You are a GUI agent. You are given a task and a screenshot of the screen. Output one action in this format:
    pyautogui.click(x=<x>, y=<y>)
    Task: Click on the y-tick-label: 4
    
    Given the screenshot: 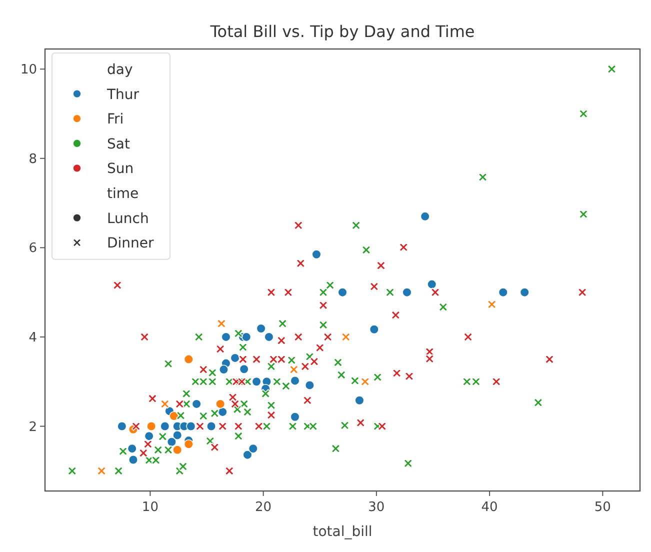 What is the action you would take?
    pyautogui.click(x=32, y=338)
    